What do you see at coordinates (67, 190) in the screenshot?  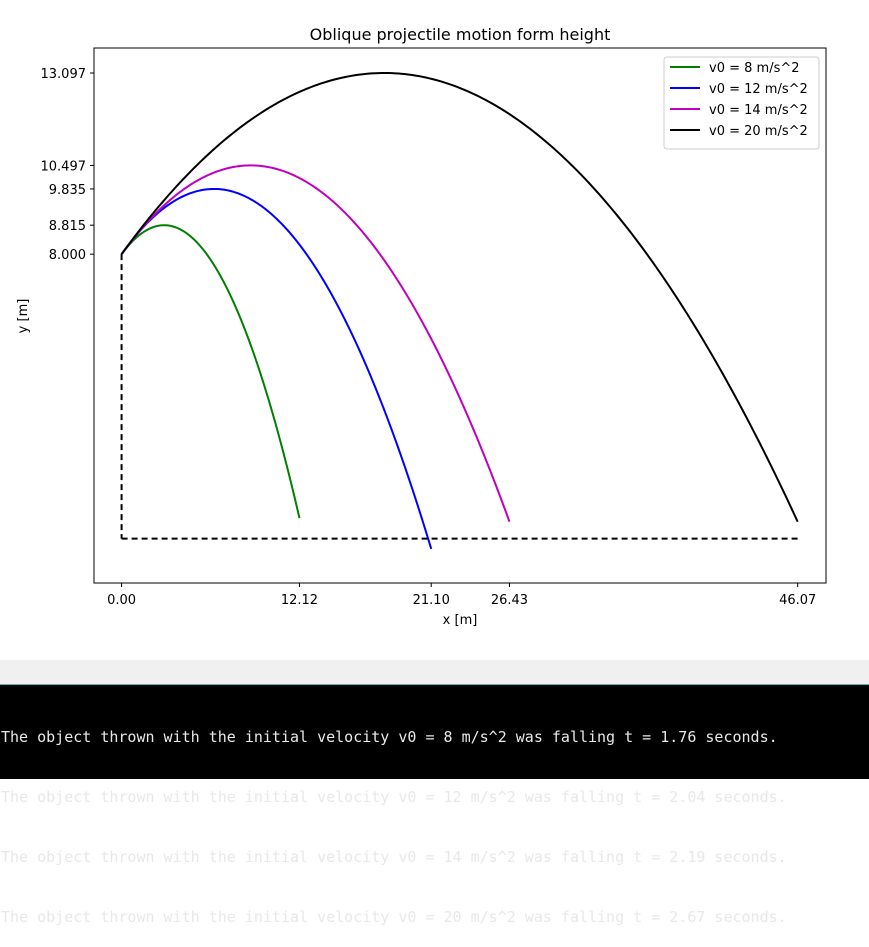 I see `y-tick-label: 9.835` at bounding box center [67, 190].